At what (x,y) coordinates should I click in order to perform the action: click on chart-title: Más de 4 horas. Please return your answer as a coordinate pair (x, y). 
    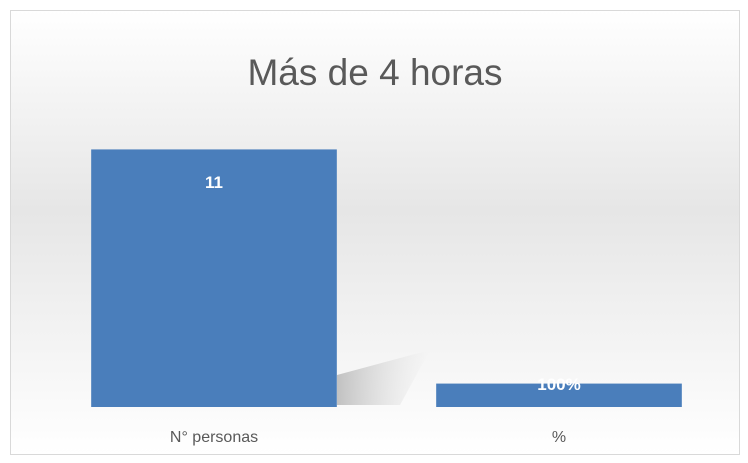
    Looking at the image, I should click on (374, 72).